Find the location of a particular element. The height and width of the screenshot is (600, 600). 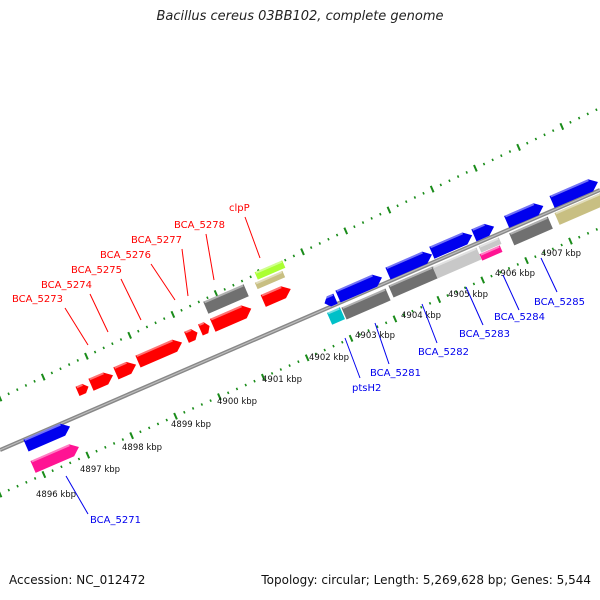

feature-lime-shape is located at coordinates (270, 270).